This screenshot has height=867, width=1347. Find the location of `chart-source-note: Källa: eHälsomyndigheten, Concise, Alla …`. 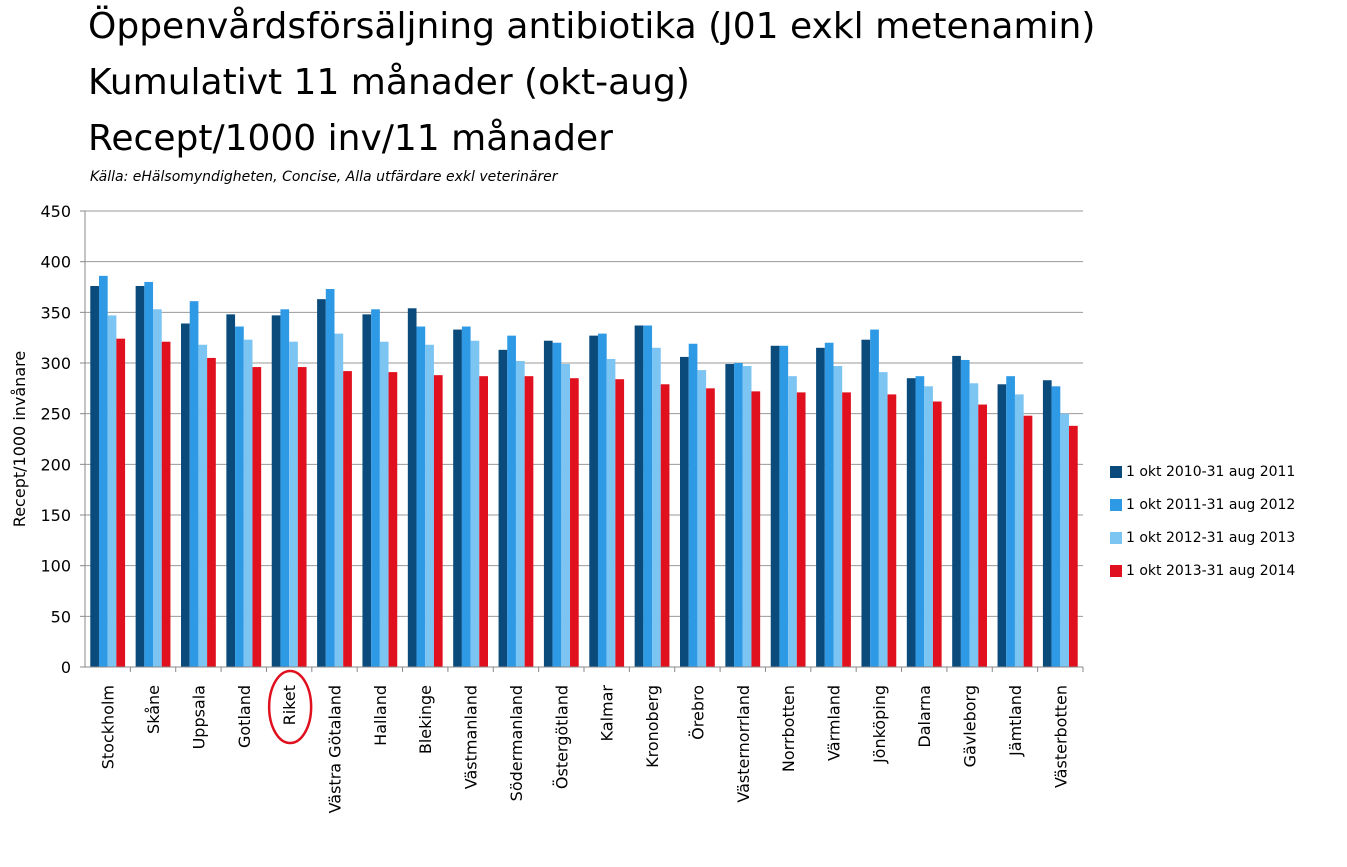

chart-source-note: Källa: eHälsomyndigheten, Concise, Alla … is located at coordinates (324, 177).